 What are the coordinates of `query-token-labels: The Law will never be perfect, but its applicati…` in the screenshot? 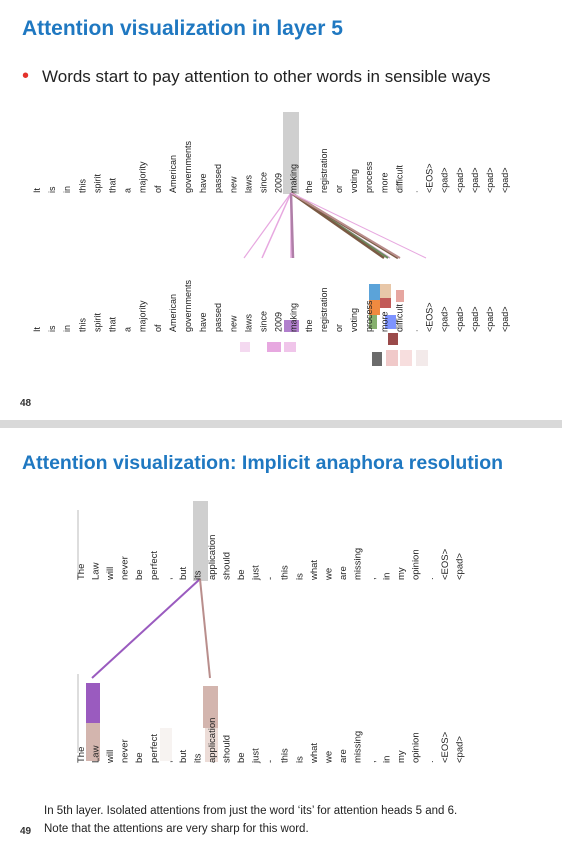 It's located at (270, 558).